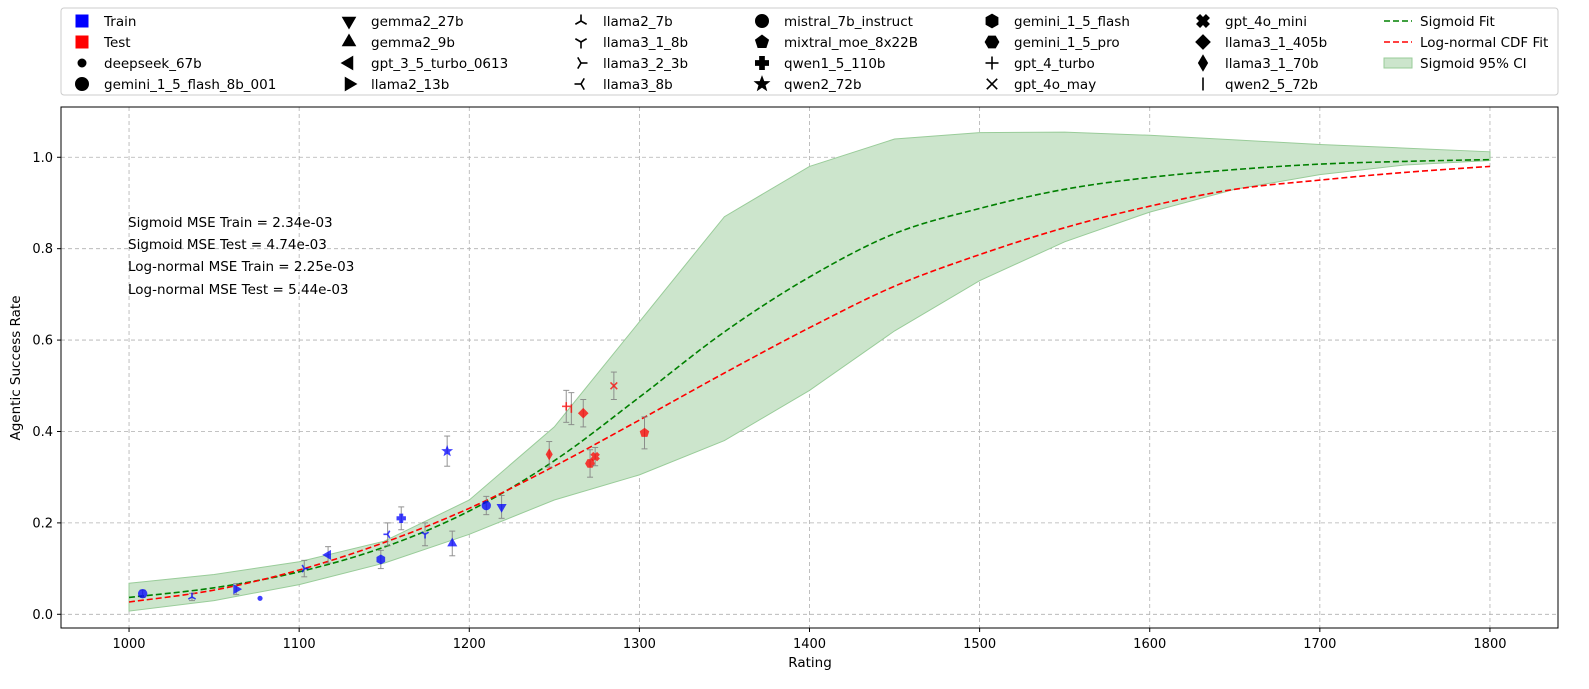  Describe the element at coordinates (644, 432) in the screenshot. I see `data-point-mixtral_moe_8x22B` at that location.